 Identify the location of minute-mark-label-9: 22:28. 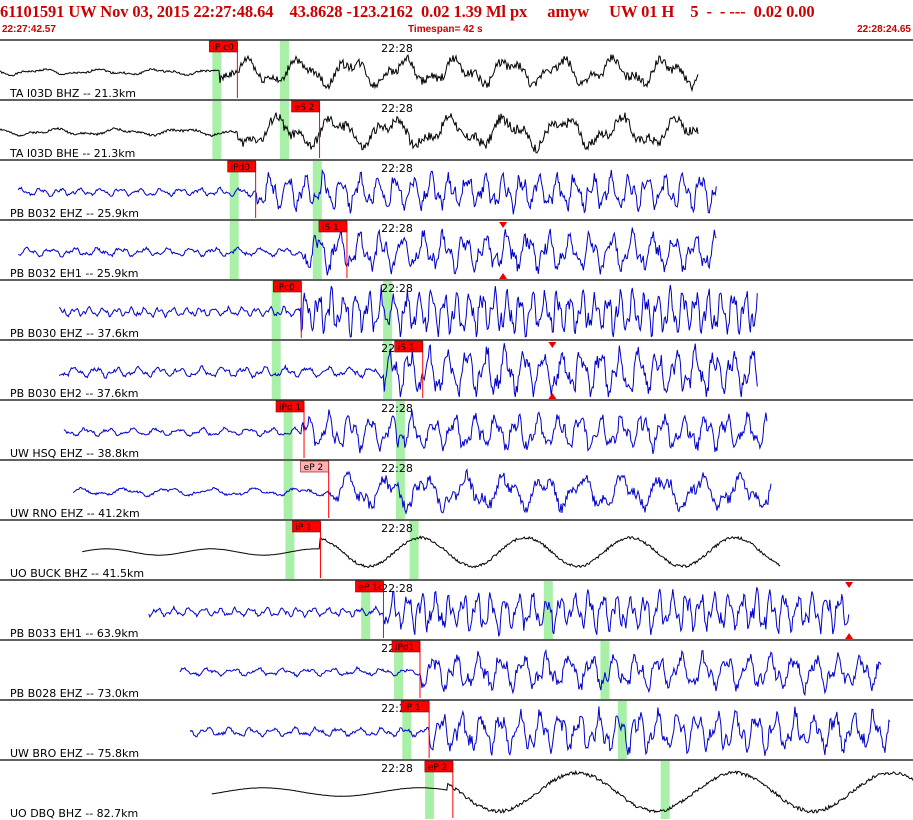
(397, 528).